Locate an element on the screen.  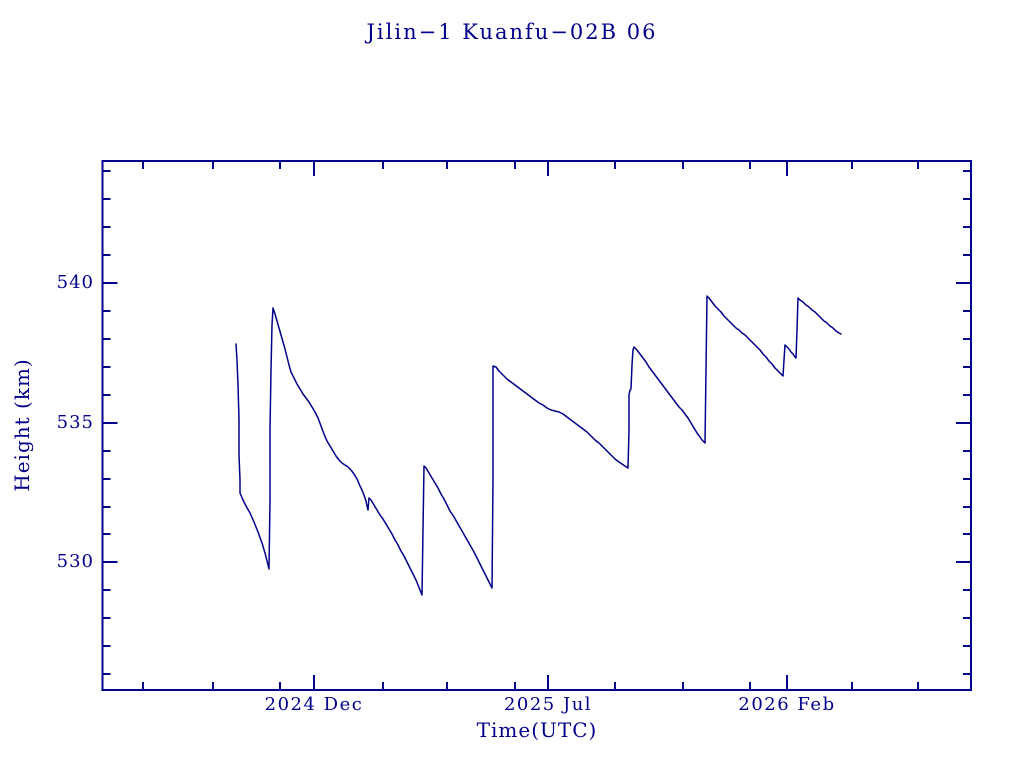
x-tick-label: 2026 Feb is located at coordinates (787, 704).